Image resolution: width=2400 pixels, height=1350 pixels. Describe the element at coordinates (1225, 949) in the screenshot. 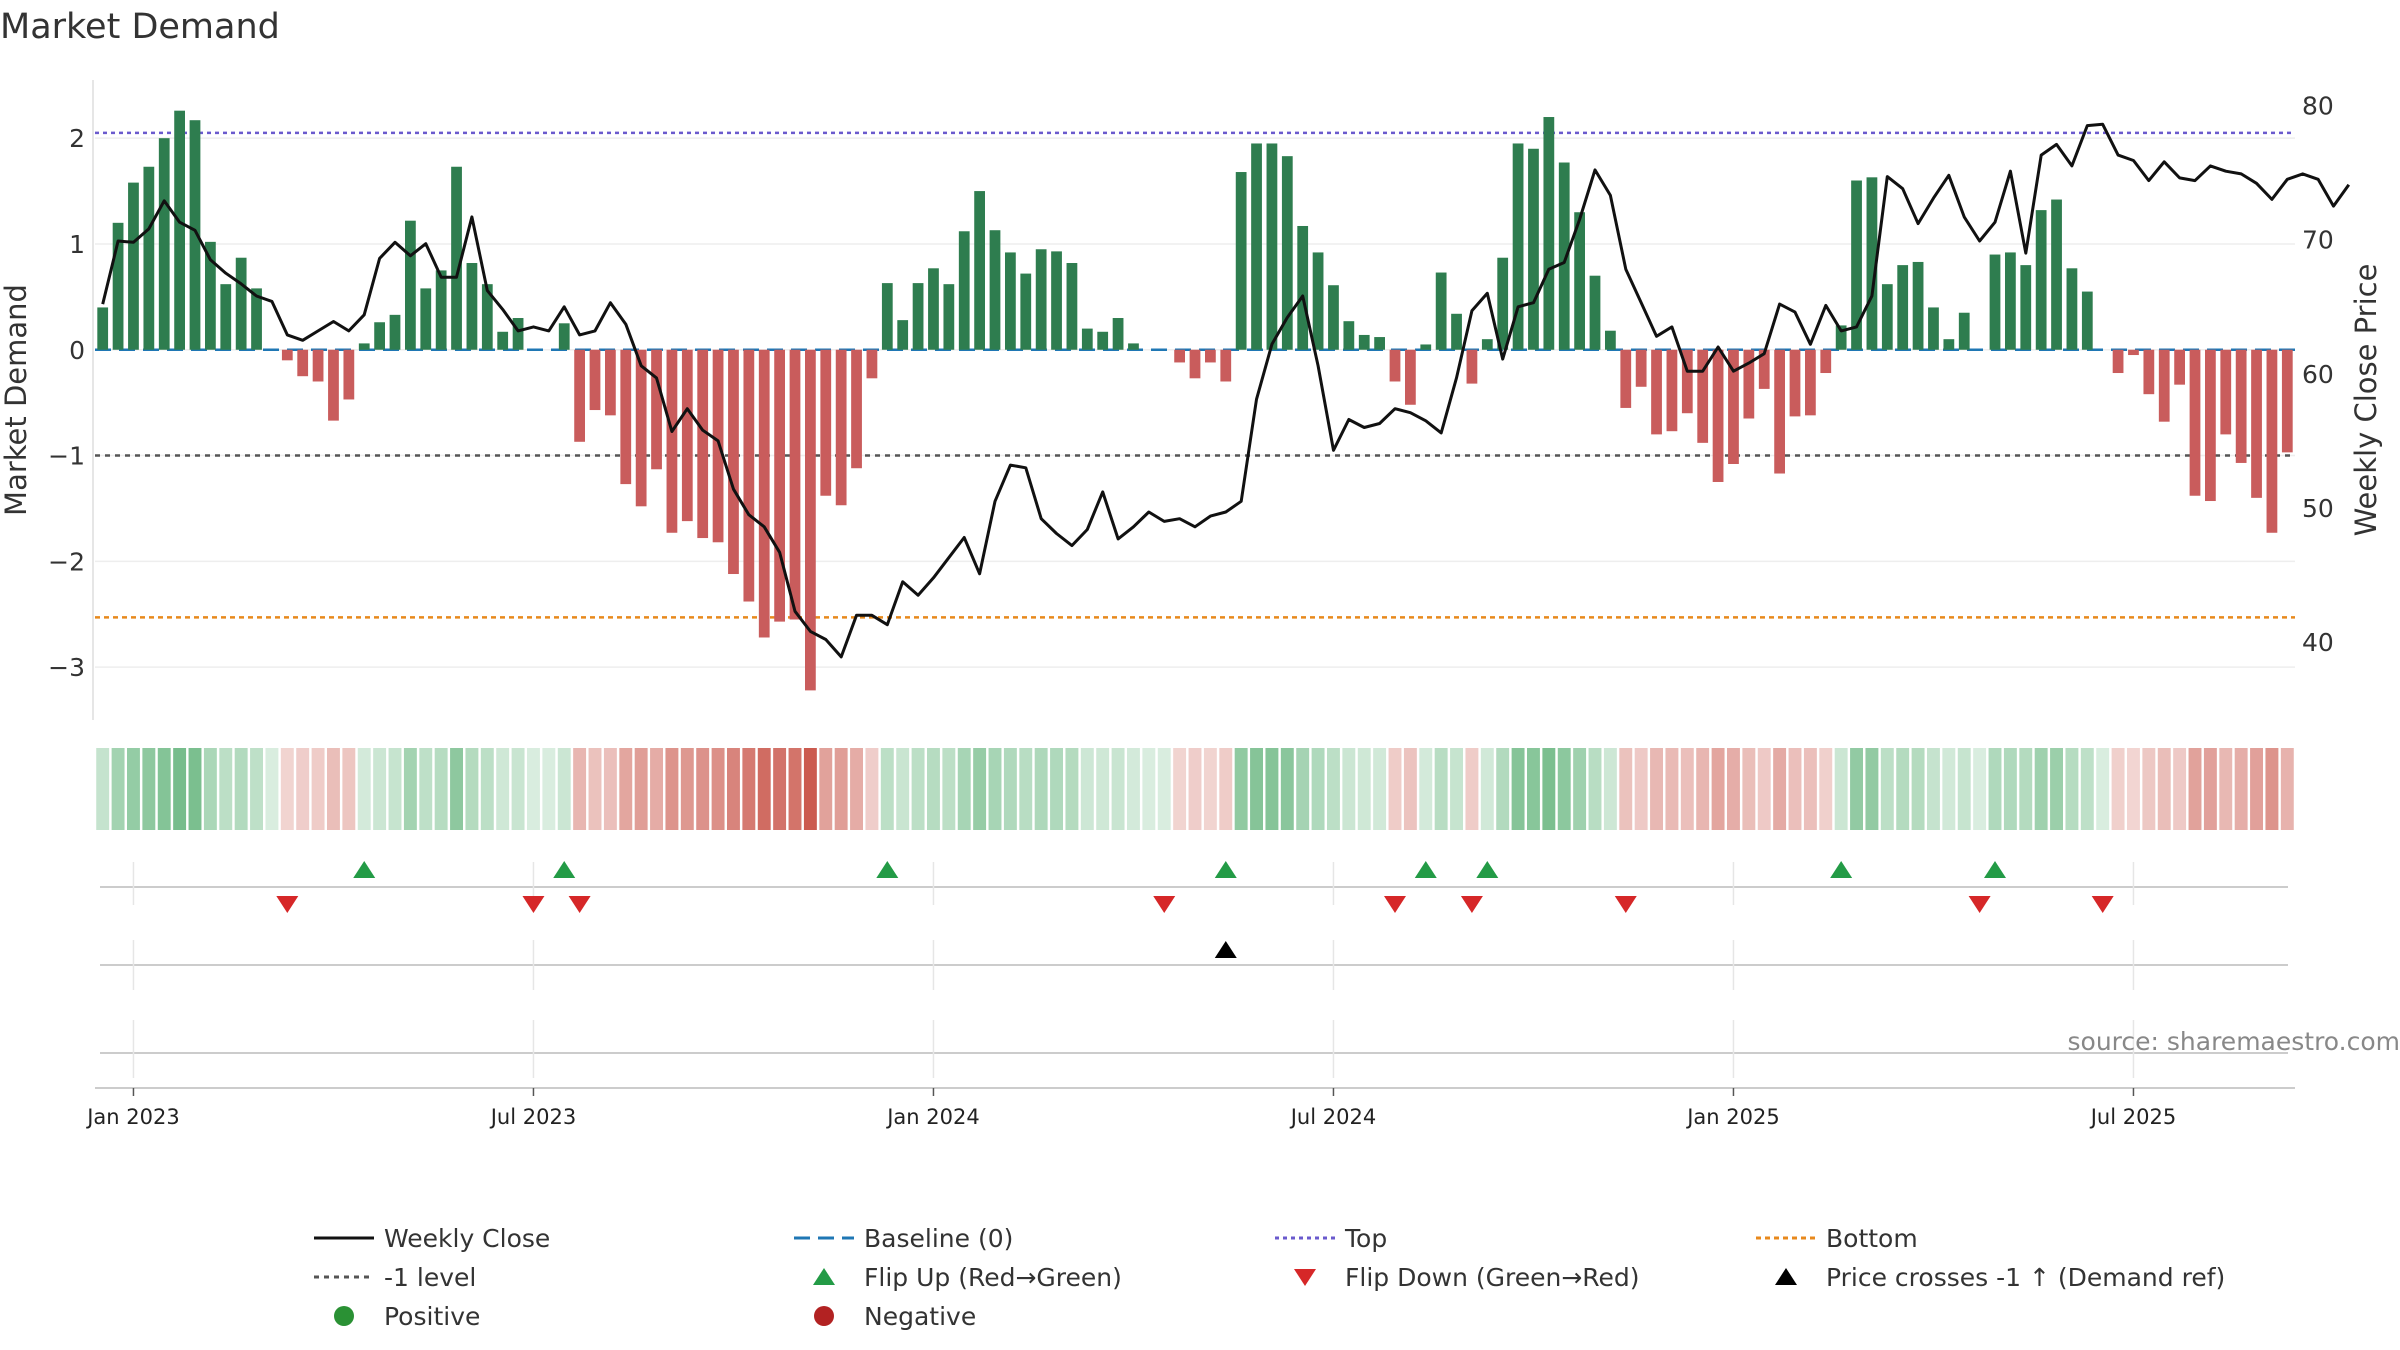

I see `price-cross-marker` at that location.